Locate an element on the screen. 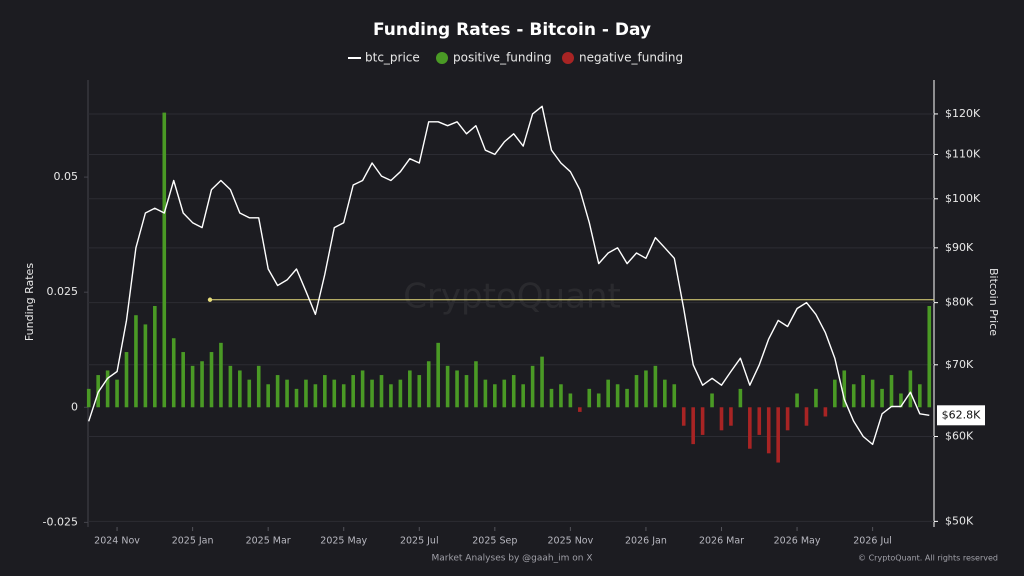 The image size is (1024, 576). y2-tick-label: $110K is located at coordinates (963, 153).